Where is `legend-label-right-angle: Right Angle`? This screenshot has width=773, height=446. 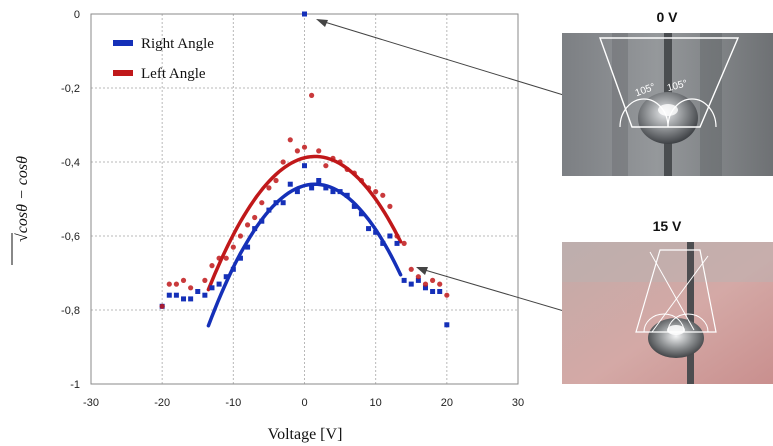
legend-label-right-angle: Right Angle is located at coordinates (177, 44).